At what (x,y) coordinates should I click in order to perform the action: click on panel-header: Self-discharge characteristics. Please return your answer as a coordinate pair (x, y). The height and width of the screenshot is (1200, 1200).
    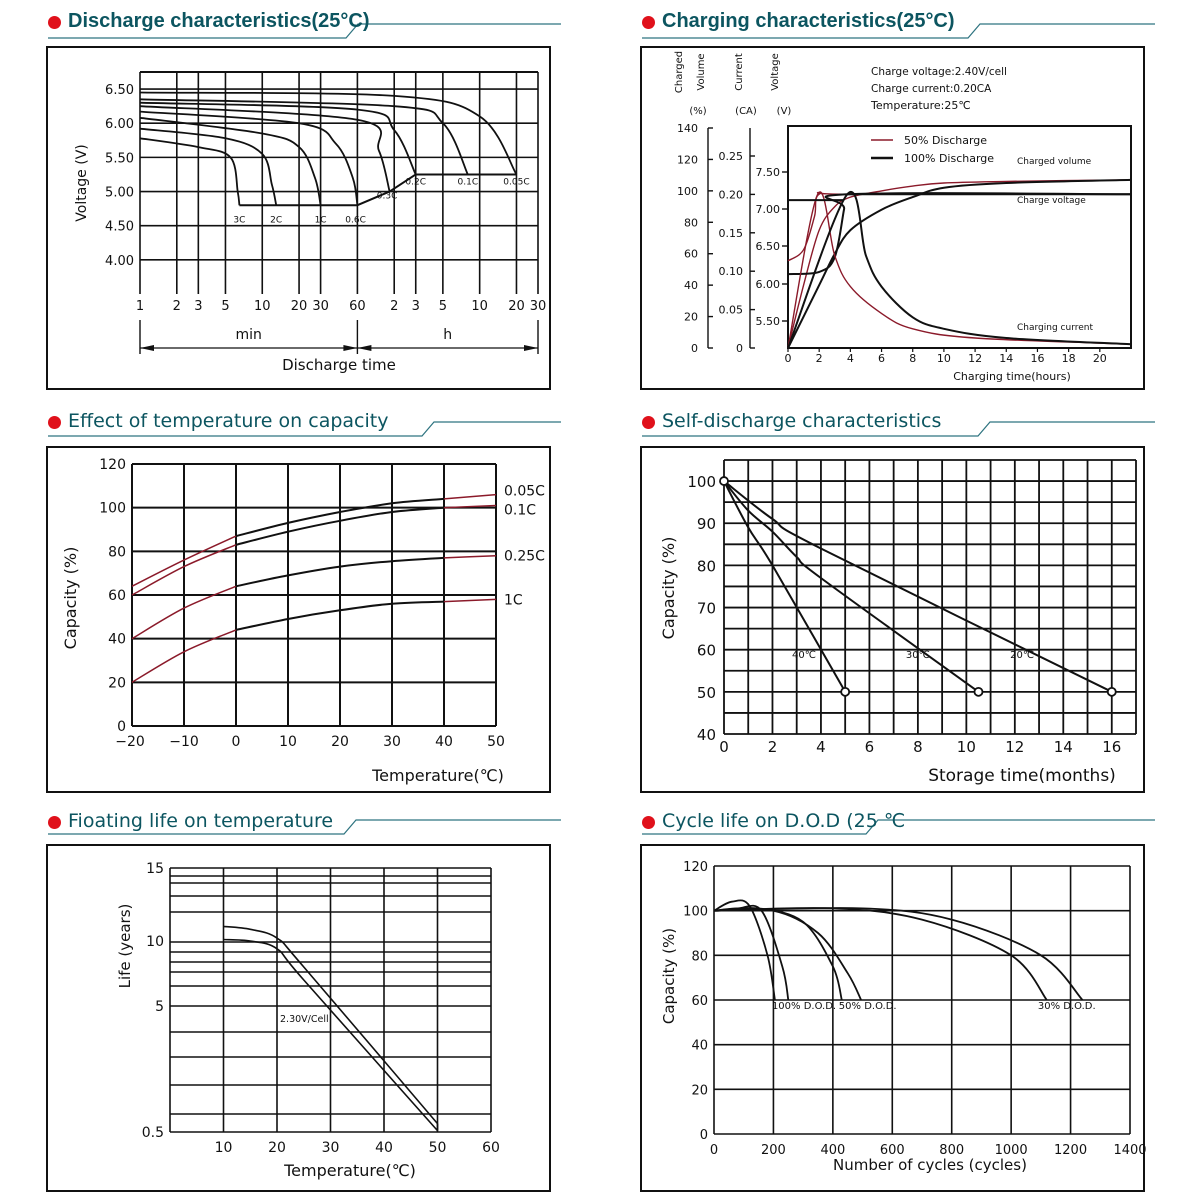
    Looking at the image, I should click on (900, 420).